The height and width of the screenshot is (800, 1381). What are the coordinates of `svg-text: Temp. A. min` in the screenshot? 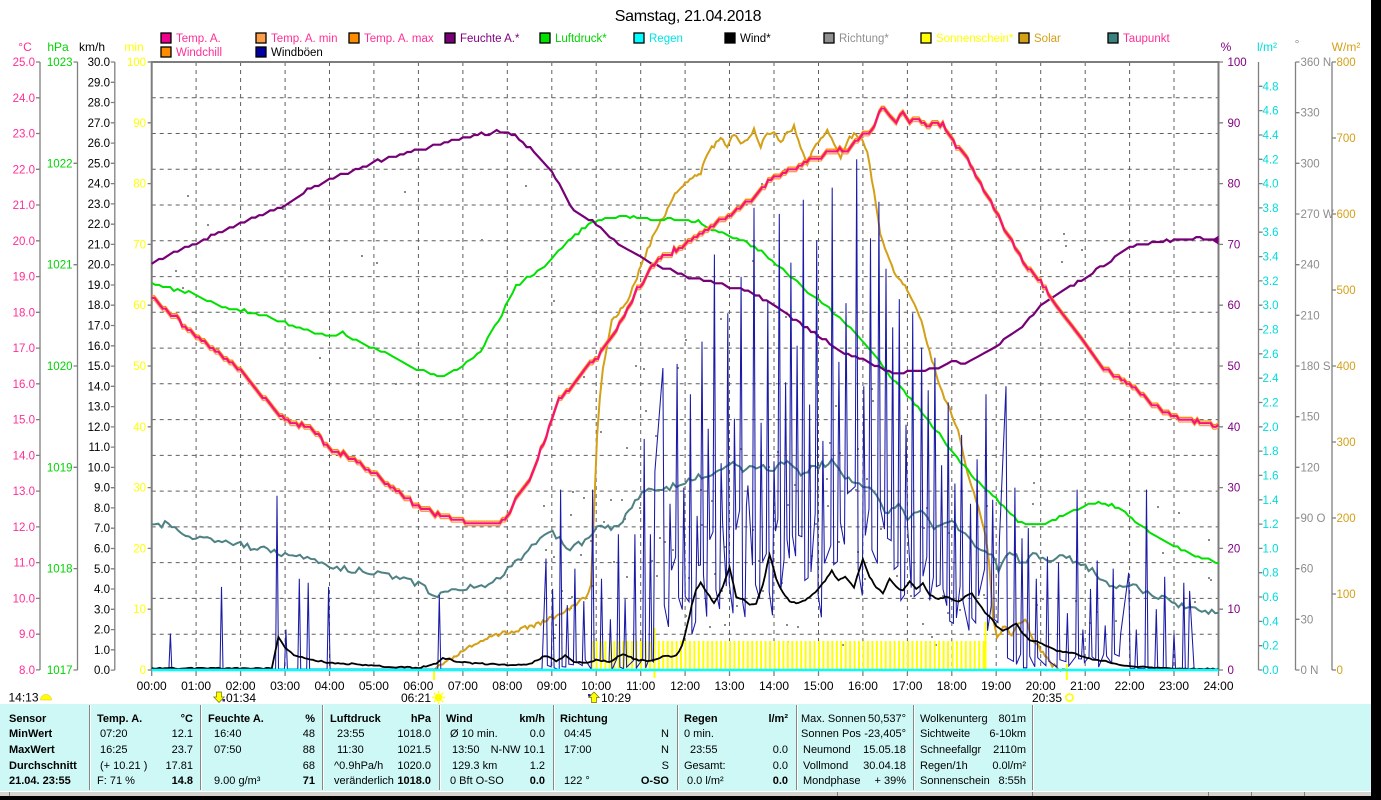 It's located at (304, 39).